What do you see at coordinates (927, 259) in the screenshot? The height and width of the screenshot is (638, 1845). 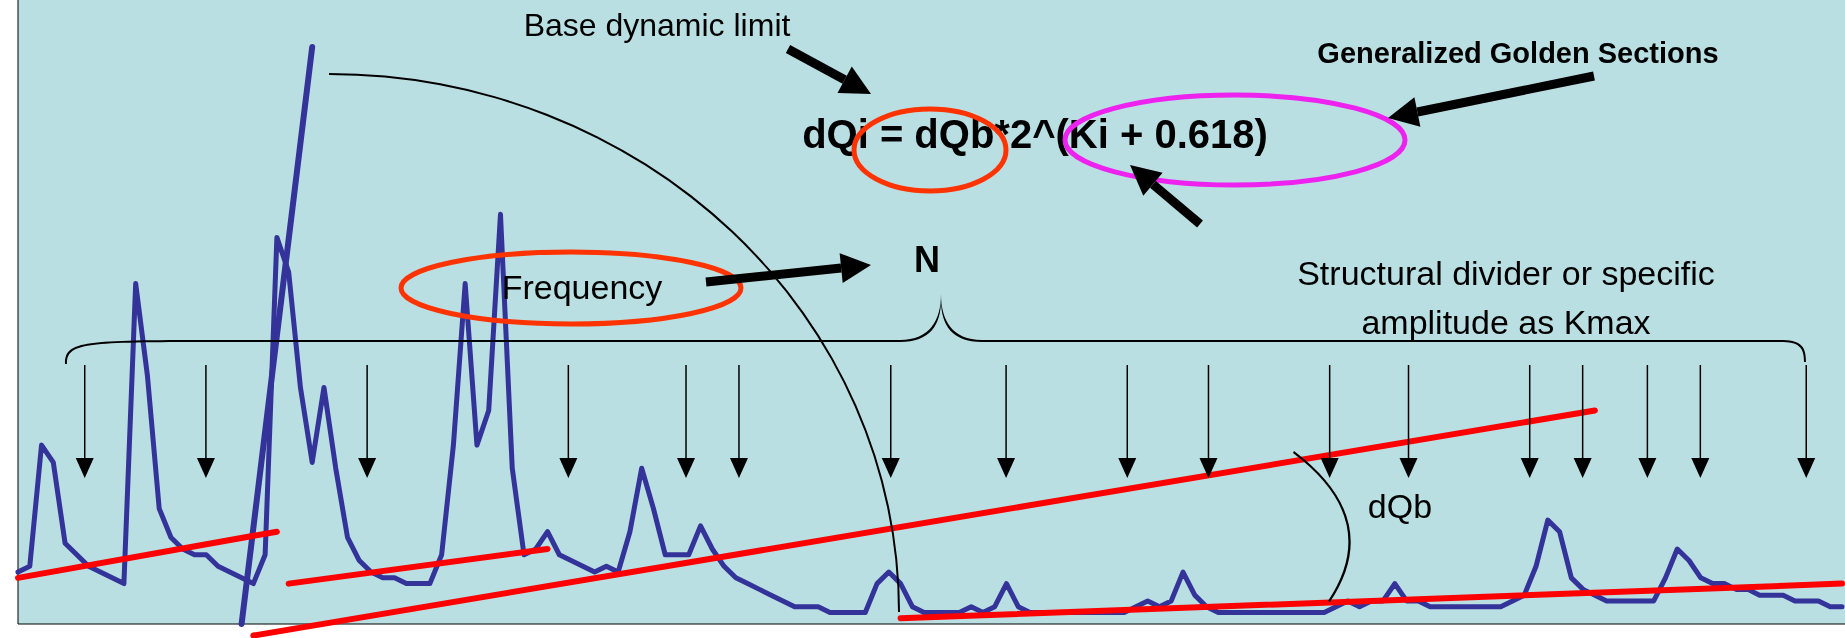 I see `annotation: N` at bounding box center [927, 259].